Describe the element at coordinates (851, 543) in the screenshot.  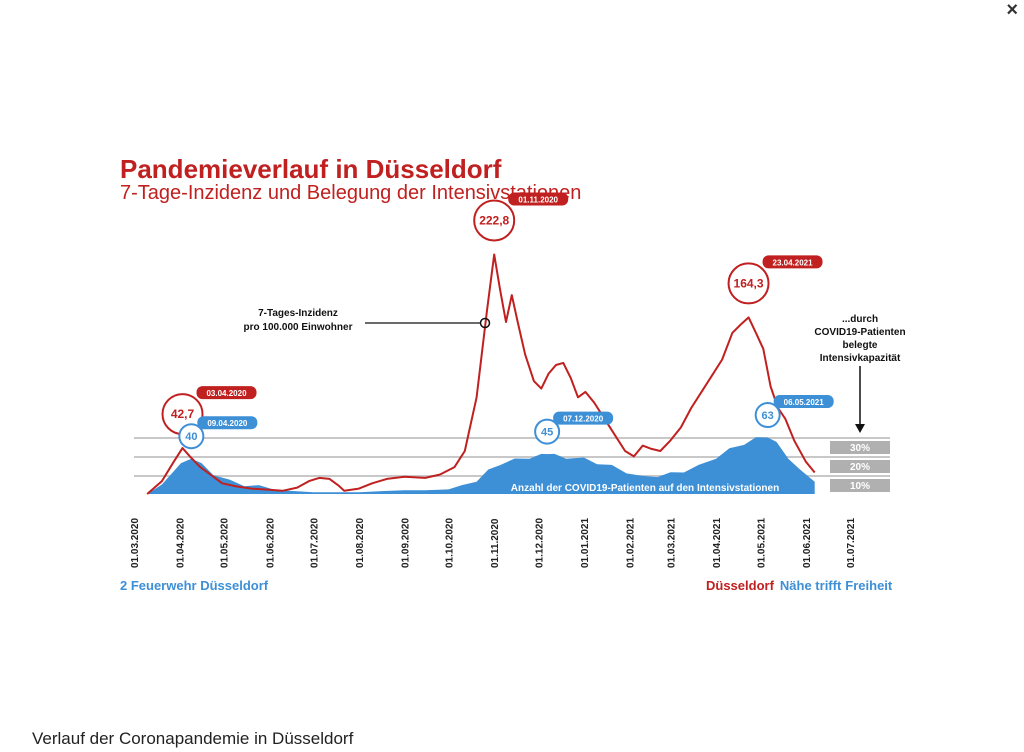
I see `x-tick-label: 01.07.2021` at that location.